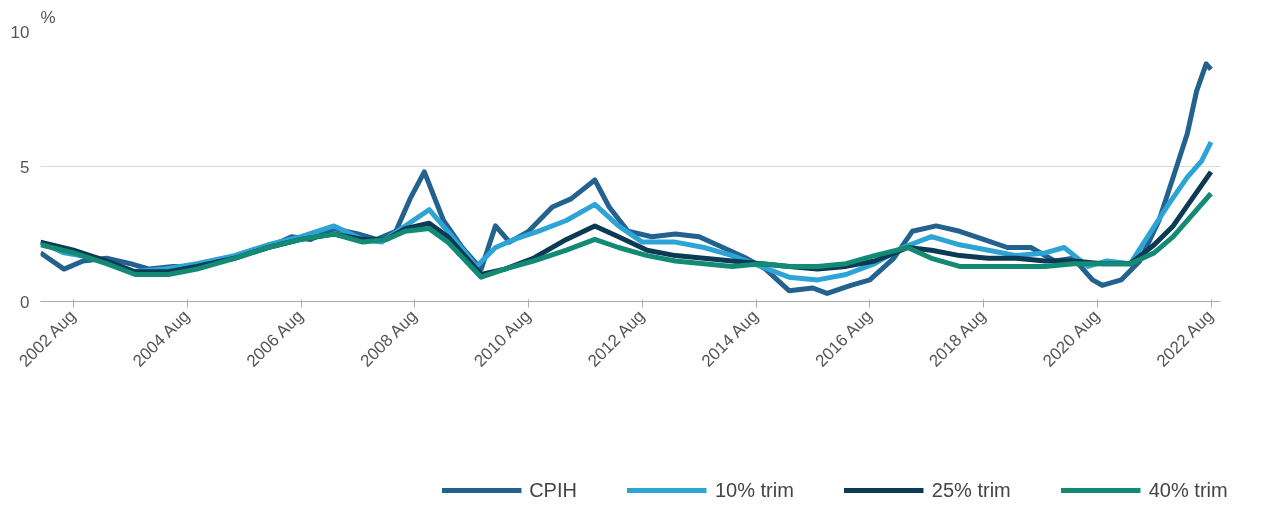 Image resolution: width=1267 pixels, height=524 pixels. I want to click on legend-label: 40% trim, so click(1188, 490).